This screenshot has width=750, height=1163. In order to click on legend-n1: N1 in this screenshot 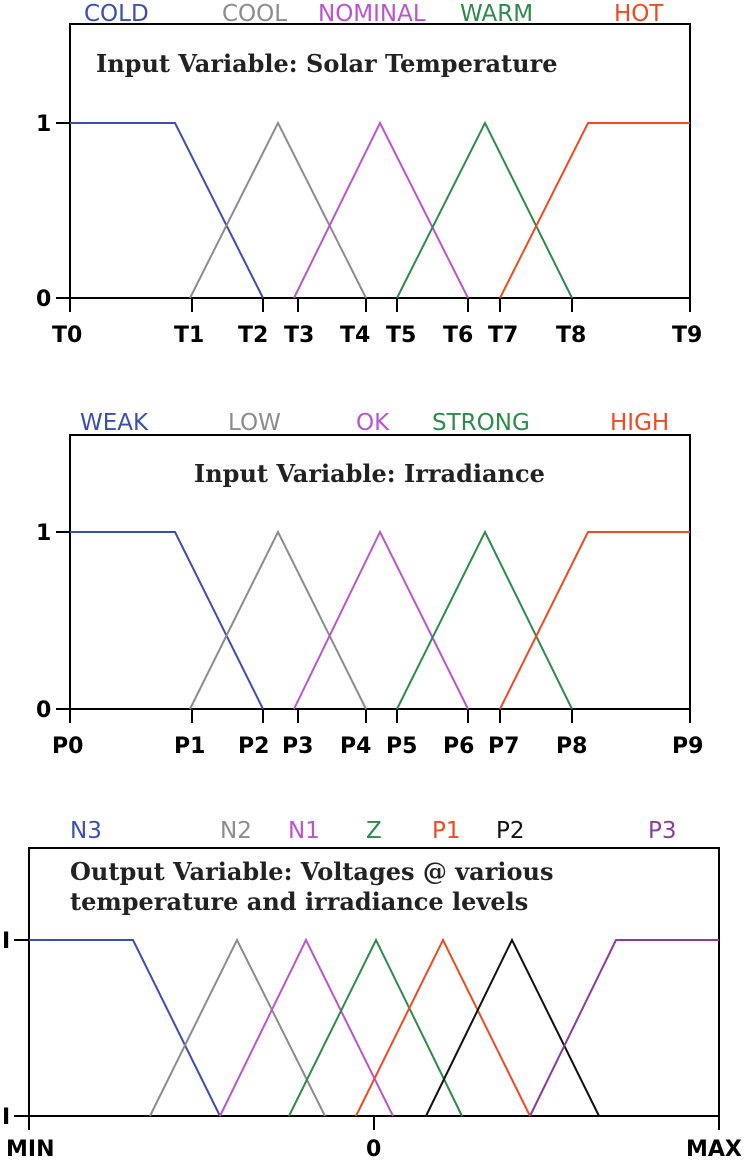, I will do `click(304, 831)`.